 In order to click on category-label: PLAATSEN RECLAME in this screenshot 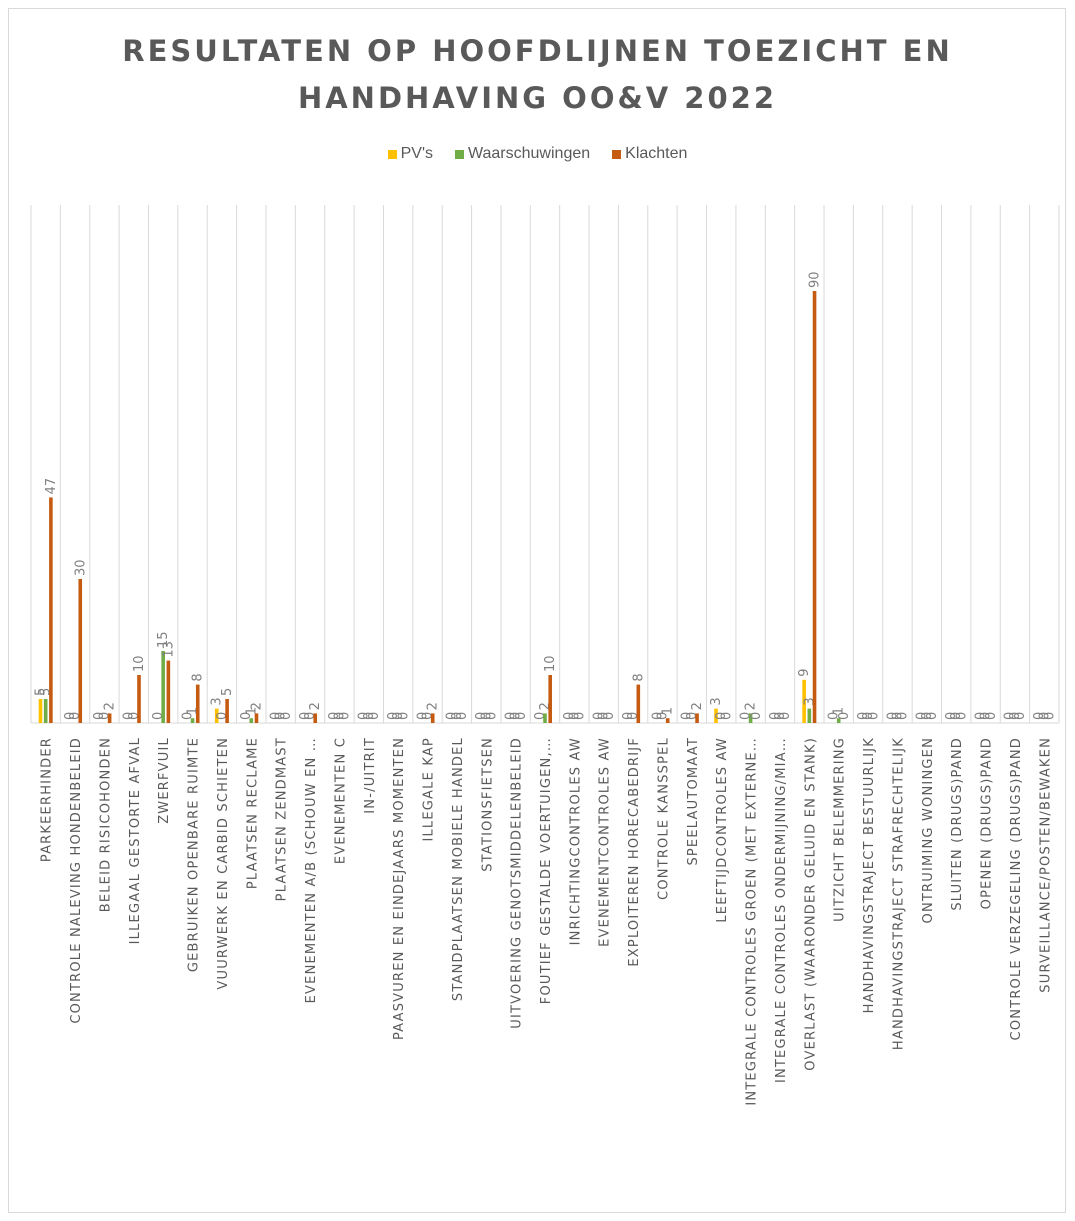, I will do `click(252, 813)`.